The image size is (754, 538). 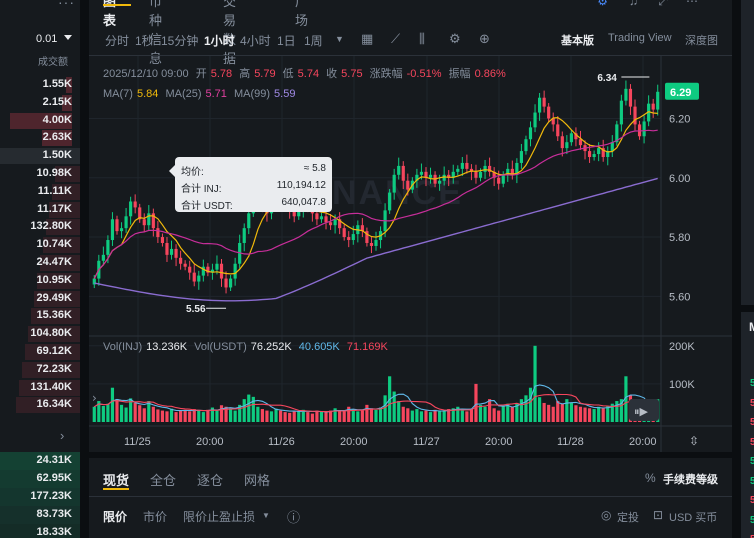 I want to click on indicator-icon: ⚙, so click(x=455, y=38).